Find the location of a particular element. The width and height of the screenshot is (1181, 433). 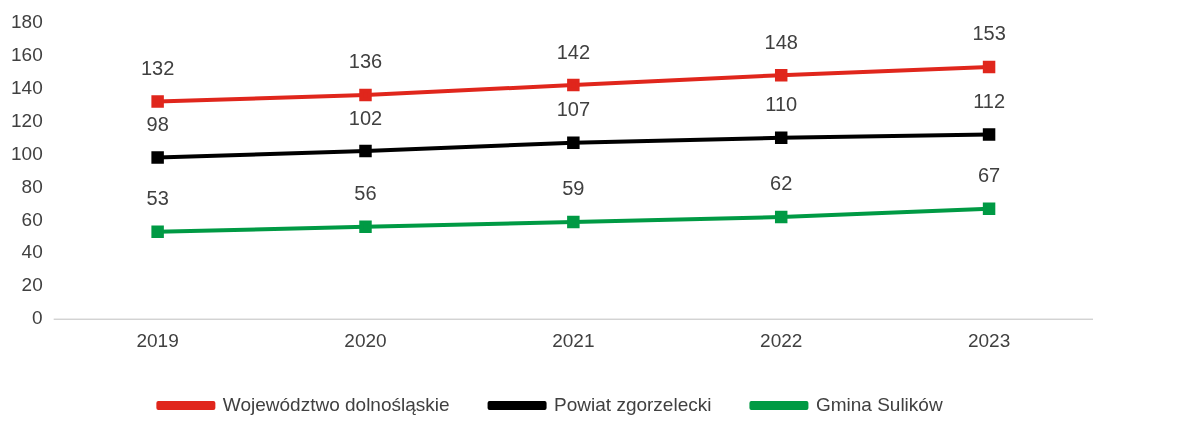

data-label: 110 is located at coordinates (781, 104).